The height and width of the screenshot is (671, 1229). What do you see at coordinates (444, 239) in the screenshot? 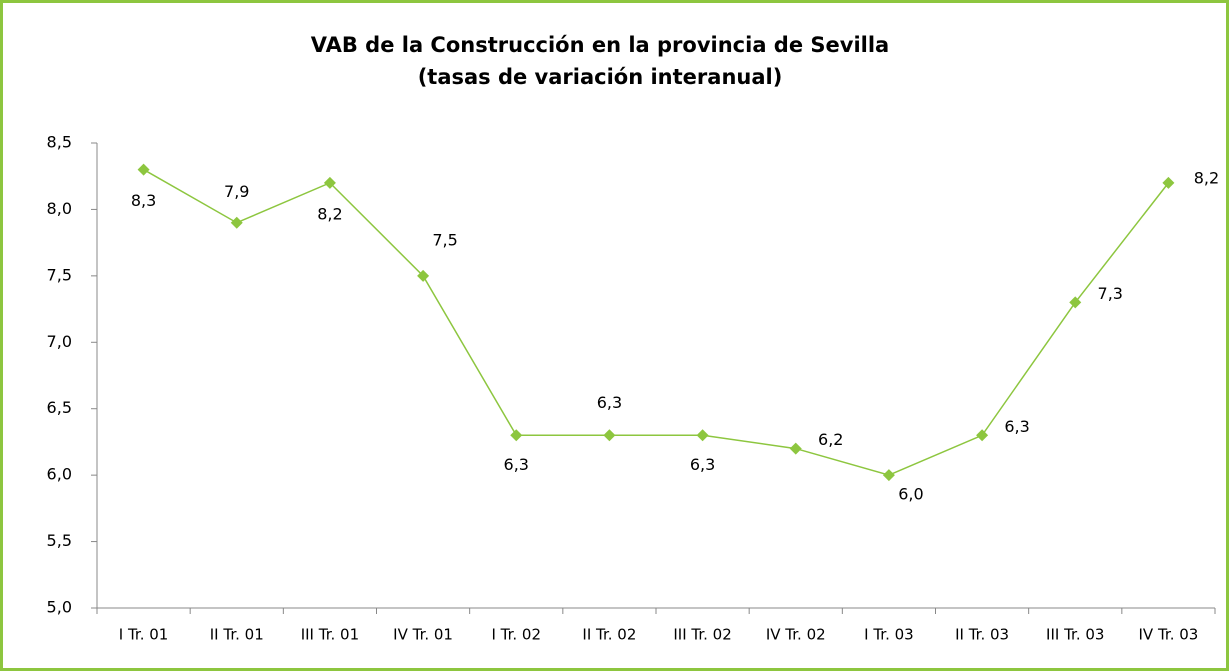
I see `data-label: 7,5` at bounding box center [444, 239].